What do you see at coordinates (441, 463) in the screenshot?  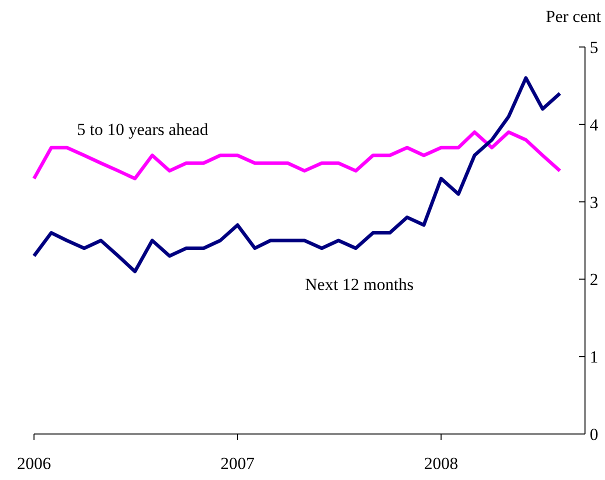 I see `x-tick-label: 2008` at bounding box center [441, 463].